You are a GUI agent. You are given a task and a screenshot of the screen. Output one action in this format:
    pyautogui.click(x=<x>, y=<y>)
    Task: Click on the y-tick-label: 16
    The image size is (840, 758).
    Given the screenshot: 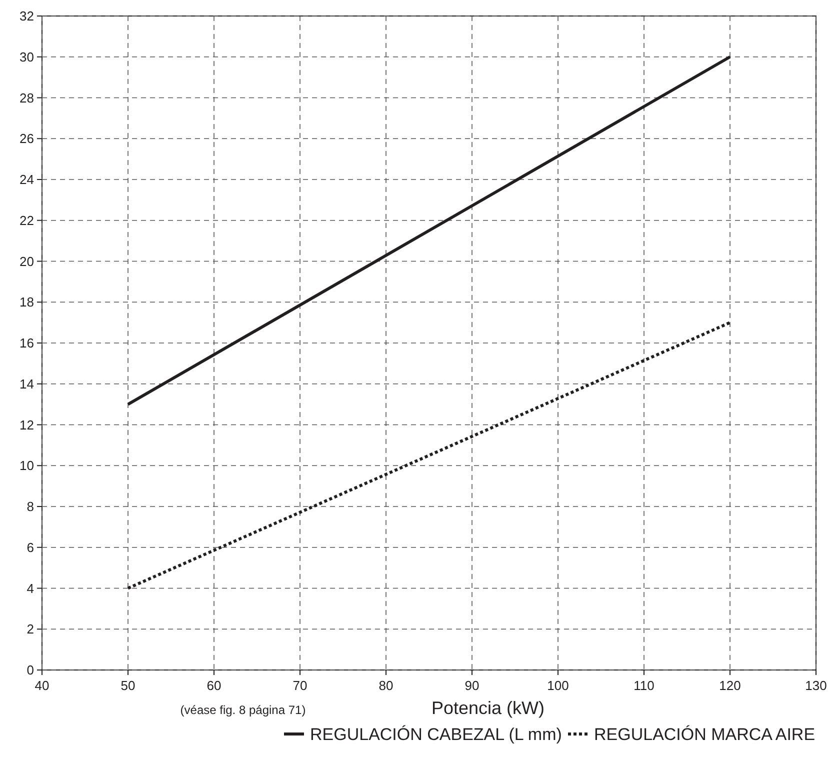 What is the action you would take?
    pyautogui.click(x=27, y=343)
    